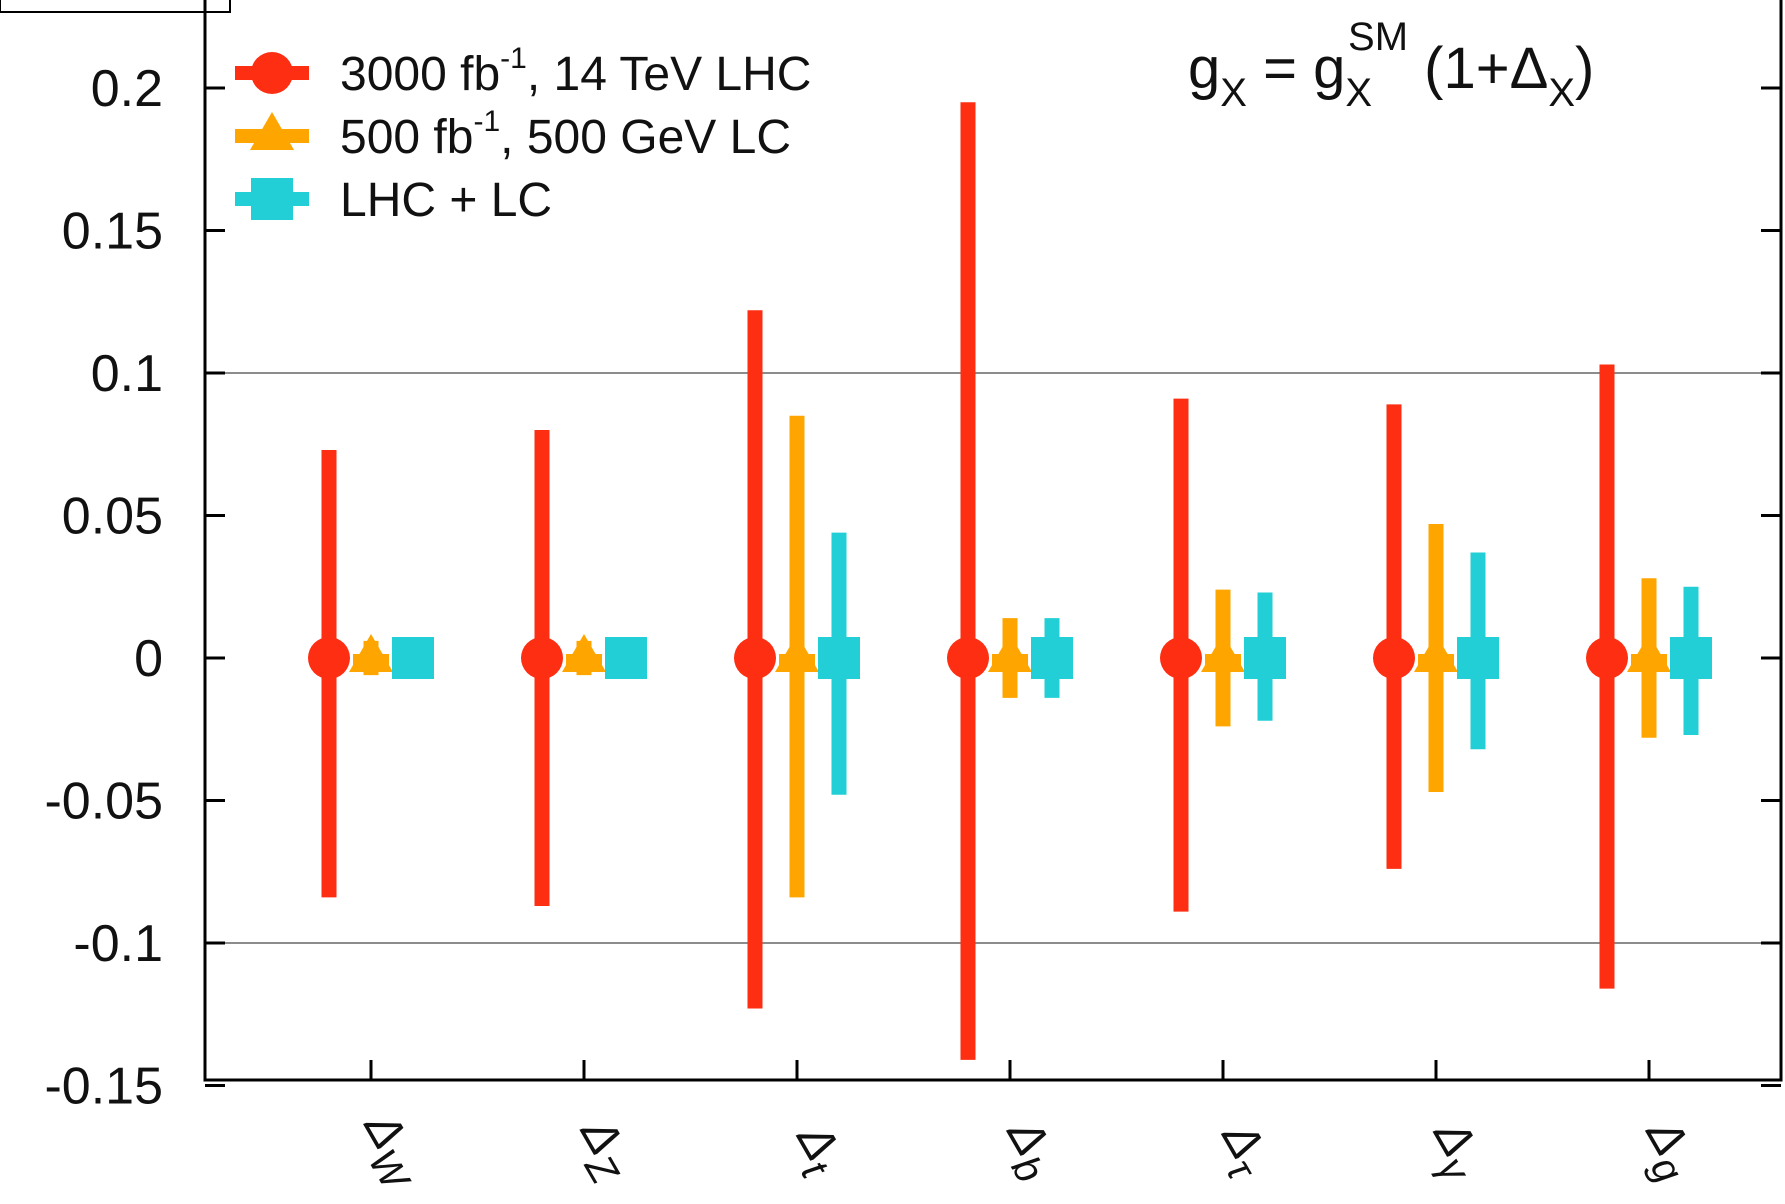 Image resolution: width=1785 pixels, height=1204 pixels. What do you see at coordinates (1280, 68) in the screenshot?
I see `formula-part: =` at bounding box center [1280, 68].